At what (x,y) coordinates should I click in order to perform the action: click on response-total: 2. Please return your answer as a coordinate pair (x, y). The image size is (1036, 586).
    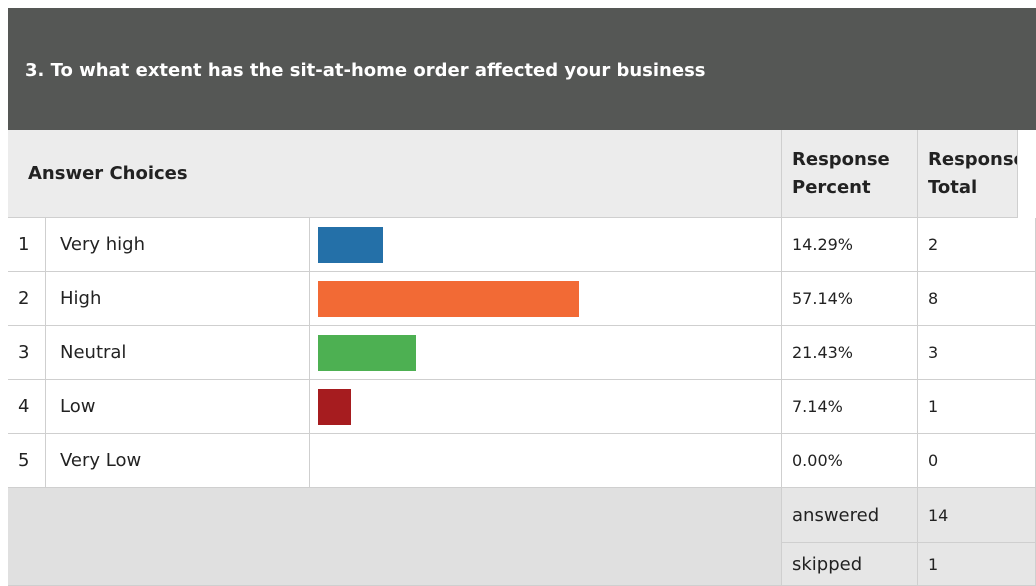
    Looking at the image, I should click on (977, 245).